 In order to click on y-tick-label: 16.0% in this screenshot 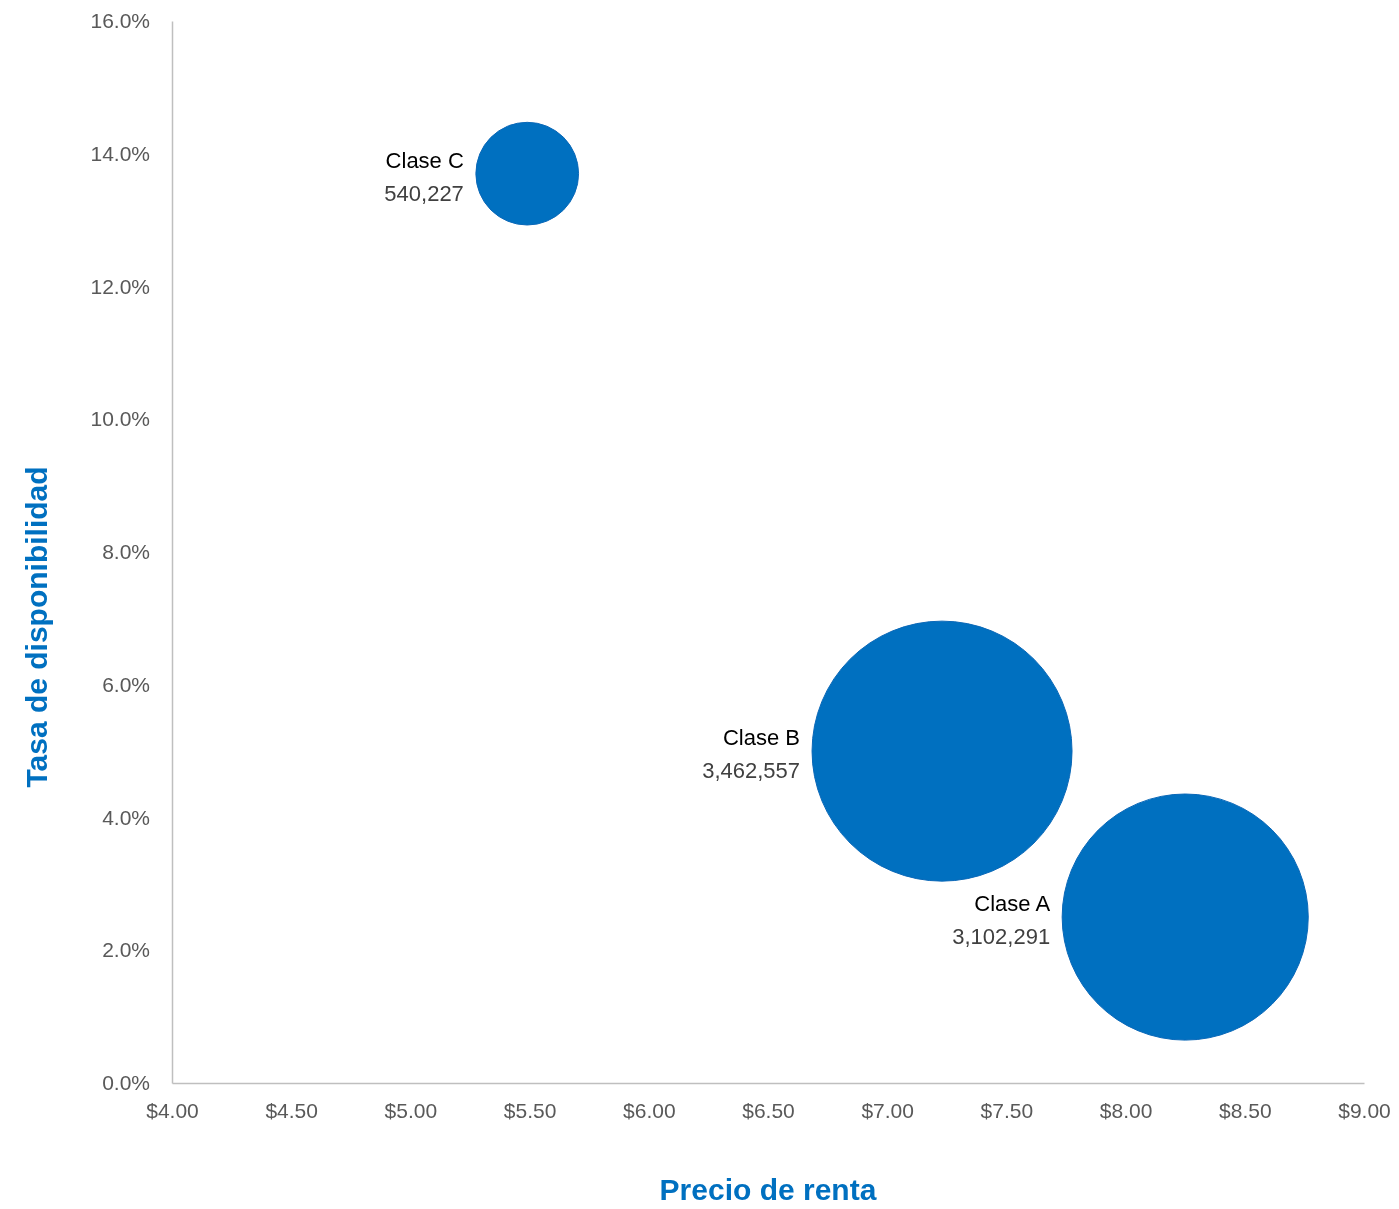, I will do `click(120, 21)`.